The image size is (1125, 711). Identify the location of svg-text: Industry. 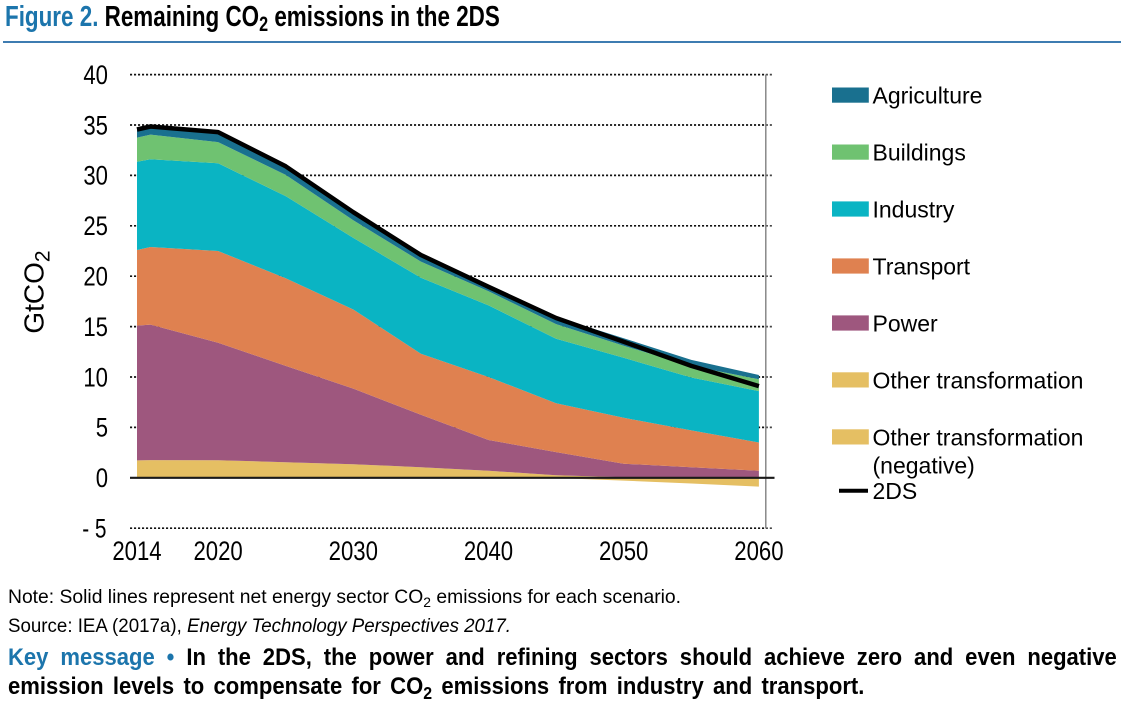
(914, 209).